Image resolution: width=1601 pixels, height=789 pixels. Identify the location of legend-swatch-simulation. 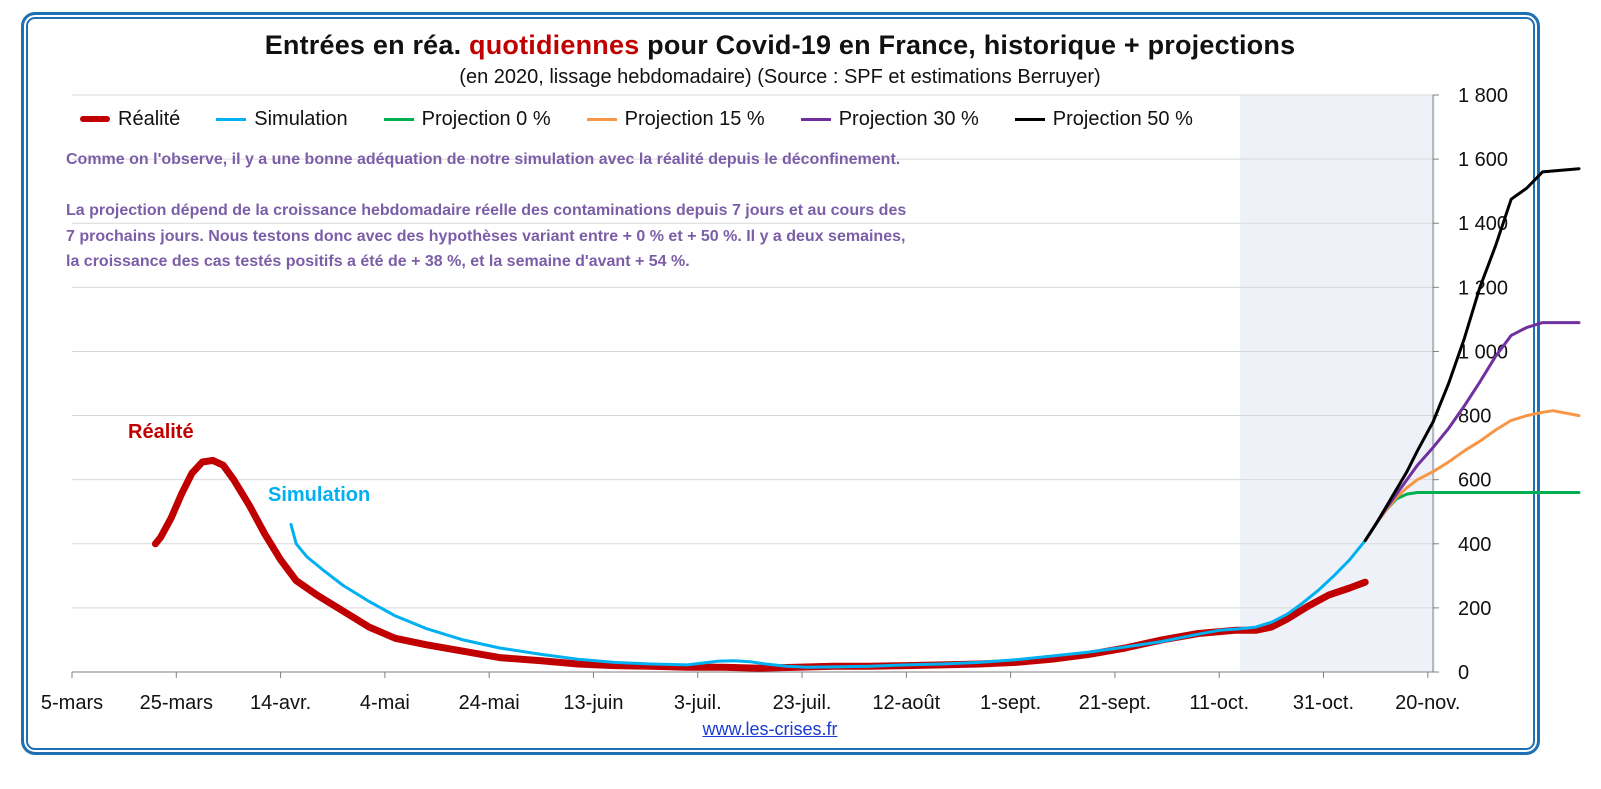
(231, 119).